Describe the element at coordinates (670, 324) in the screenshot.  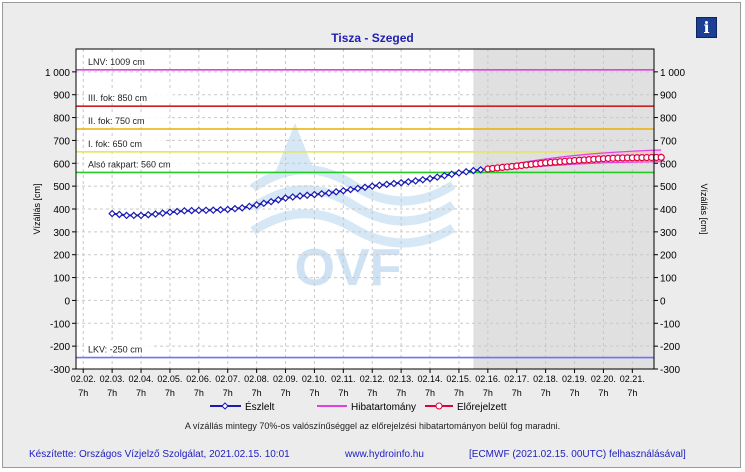
I see `y-tick-label-right-11: -100` at that location.